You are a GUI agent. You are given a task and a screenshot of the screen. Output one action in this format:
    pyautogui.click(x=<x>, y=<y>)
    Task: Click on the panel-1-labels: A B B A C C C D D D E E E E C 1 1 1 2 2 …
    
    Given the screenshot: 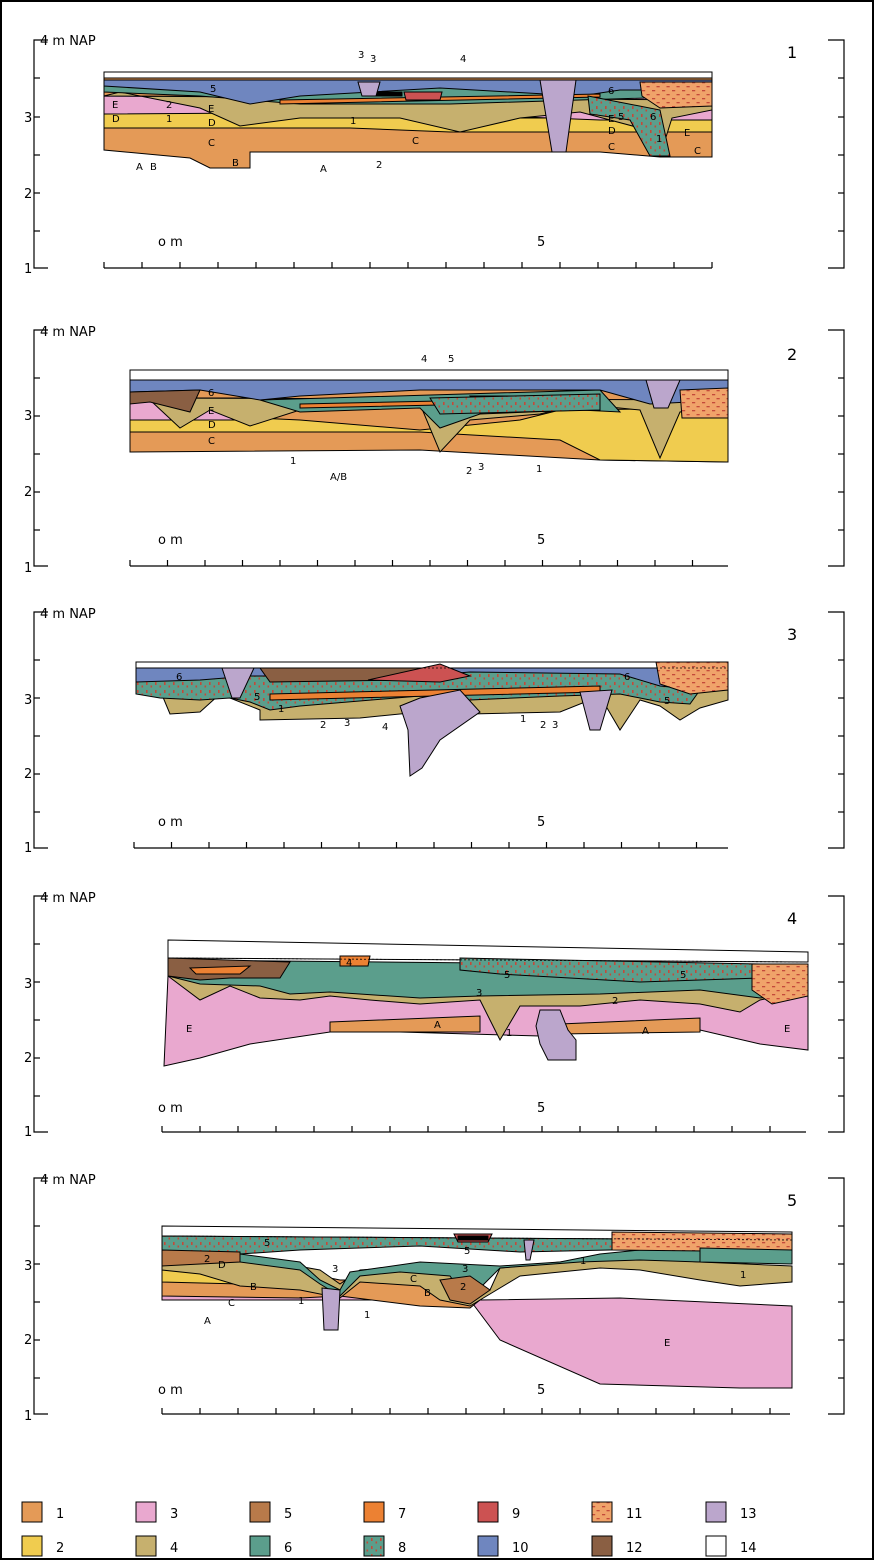 What is the action you would take?
    pyautogui.click(x=406, y=112)
    